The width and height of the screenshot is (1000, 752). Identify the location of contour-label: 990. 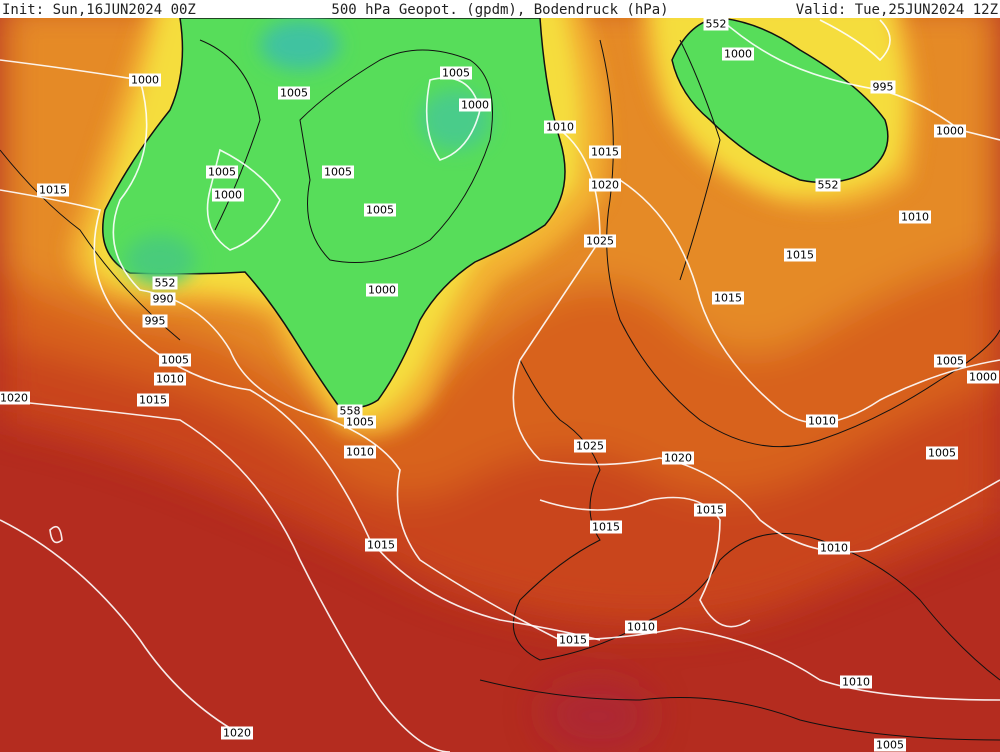
(163, 299).